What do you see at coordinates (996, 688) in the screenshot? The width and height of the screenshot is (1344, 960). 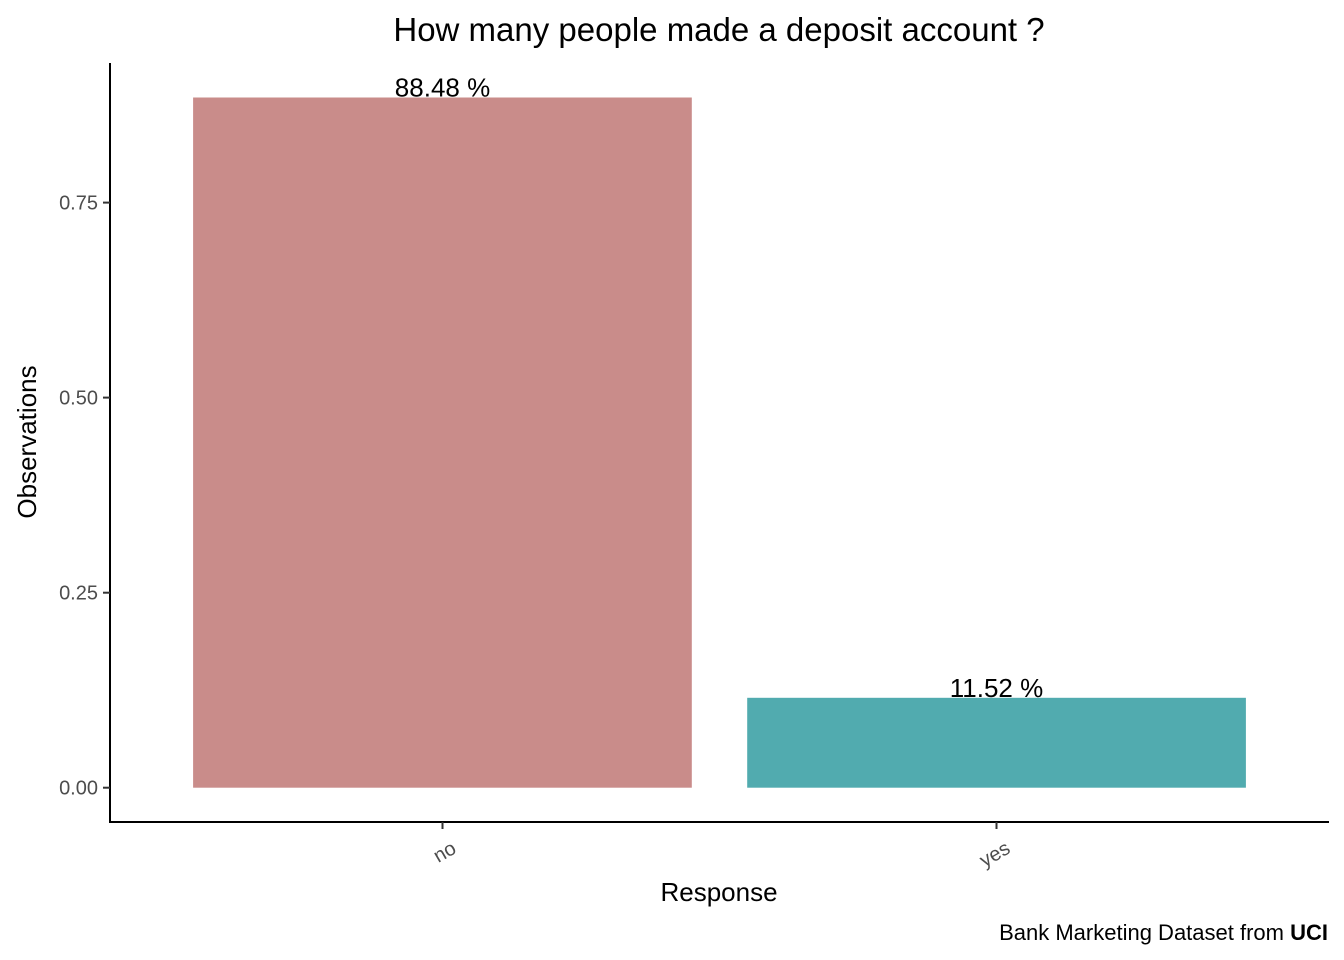 I see `data-label-yes: 11.52 %` at bounding box center [996, 688].